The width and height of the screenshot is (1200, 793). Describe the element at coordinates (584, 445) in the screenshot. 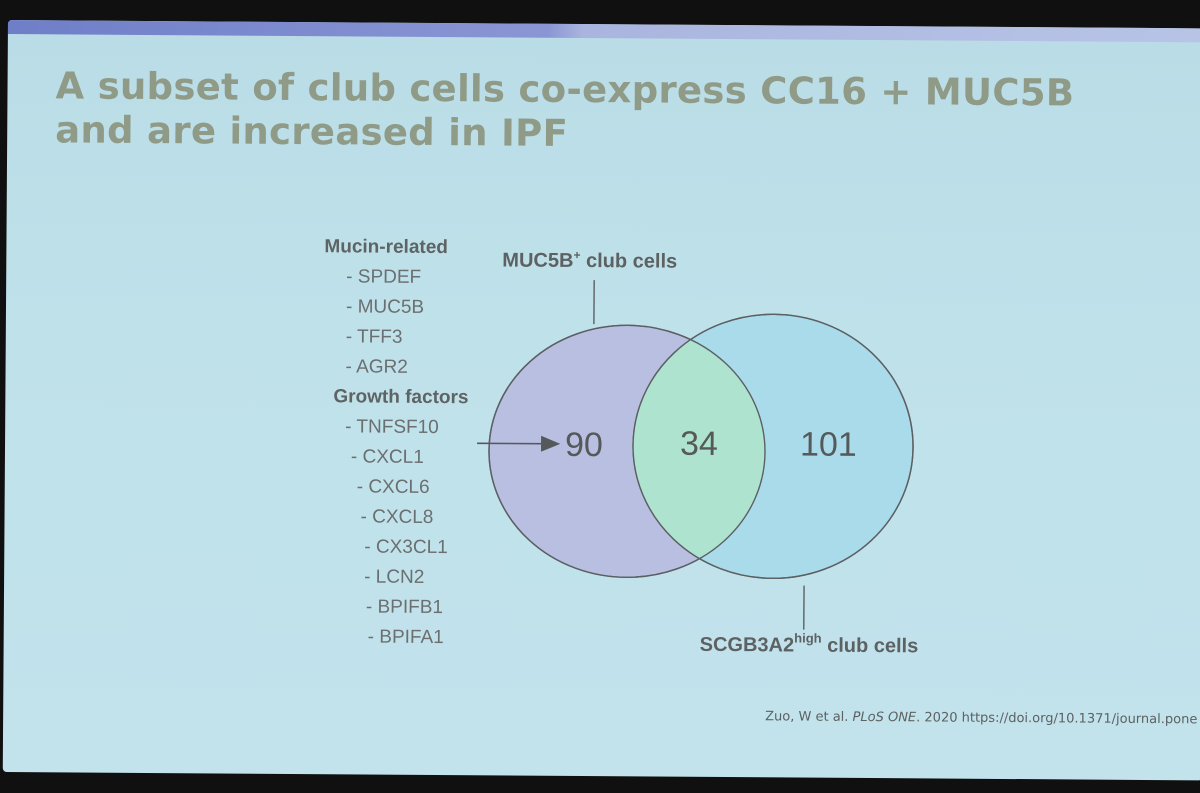

I see `left-only-count: 90` at that location.